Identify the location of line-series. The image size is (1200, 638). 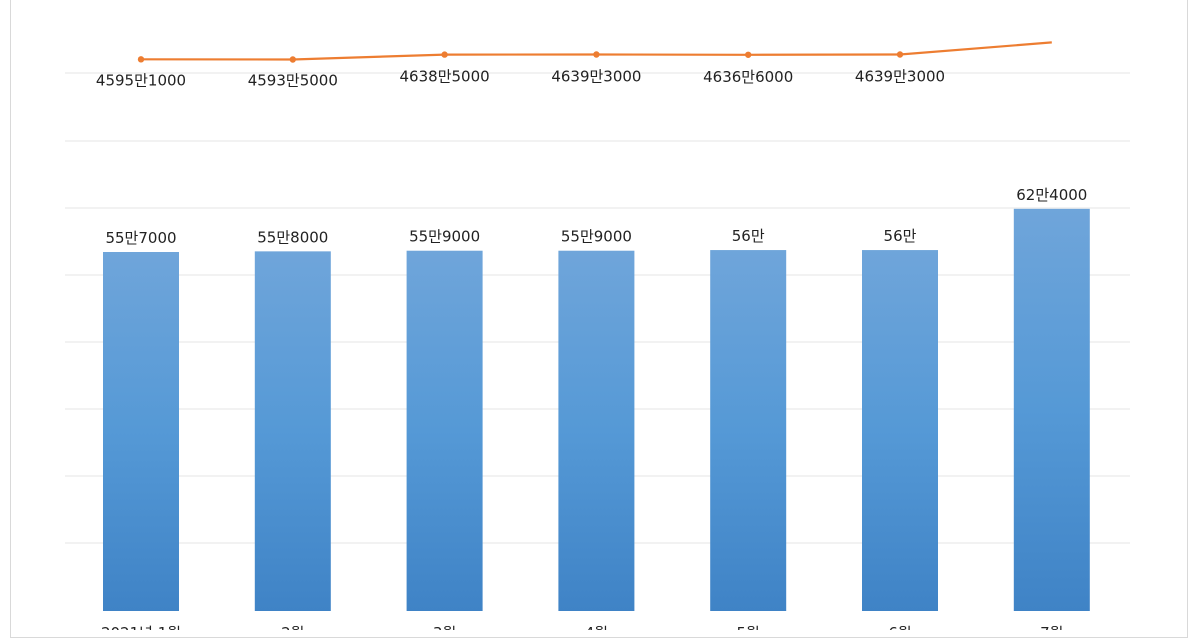
(594, 52).